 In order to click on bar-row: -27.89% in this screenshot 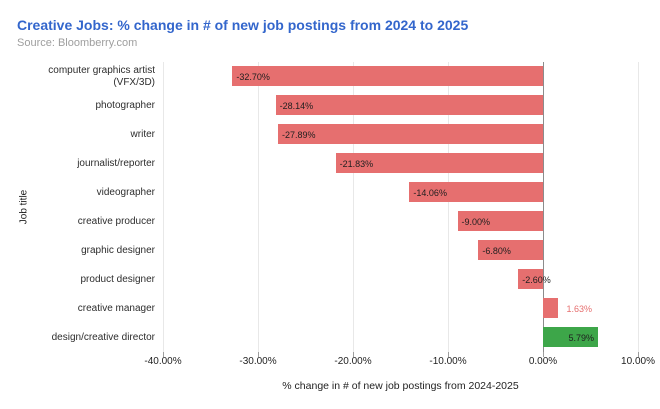, I will do `click(400, 134)`.